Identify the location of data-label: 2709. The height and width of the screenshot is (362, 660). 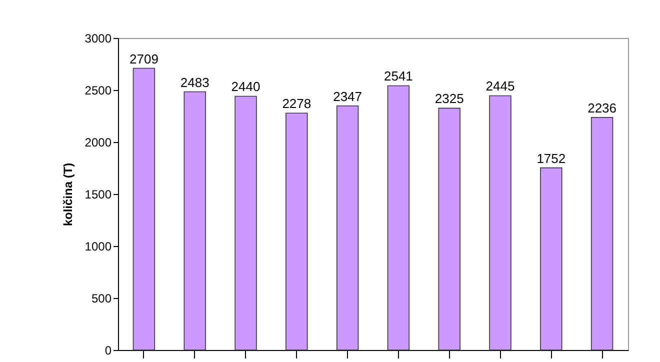
(143, 58).